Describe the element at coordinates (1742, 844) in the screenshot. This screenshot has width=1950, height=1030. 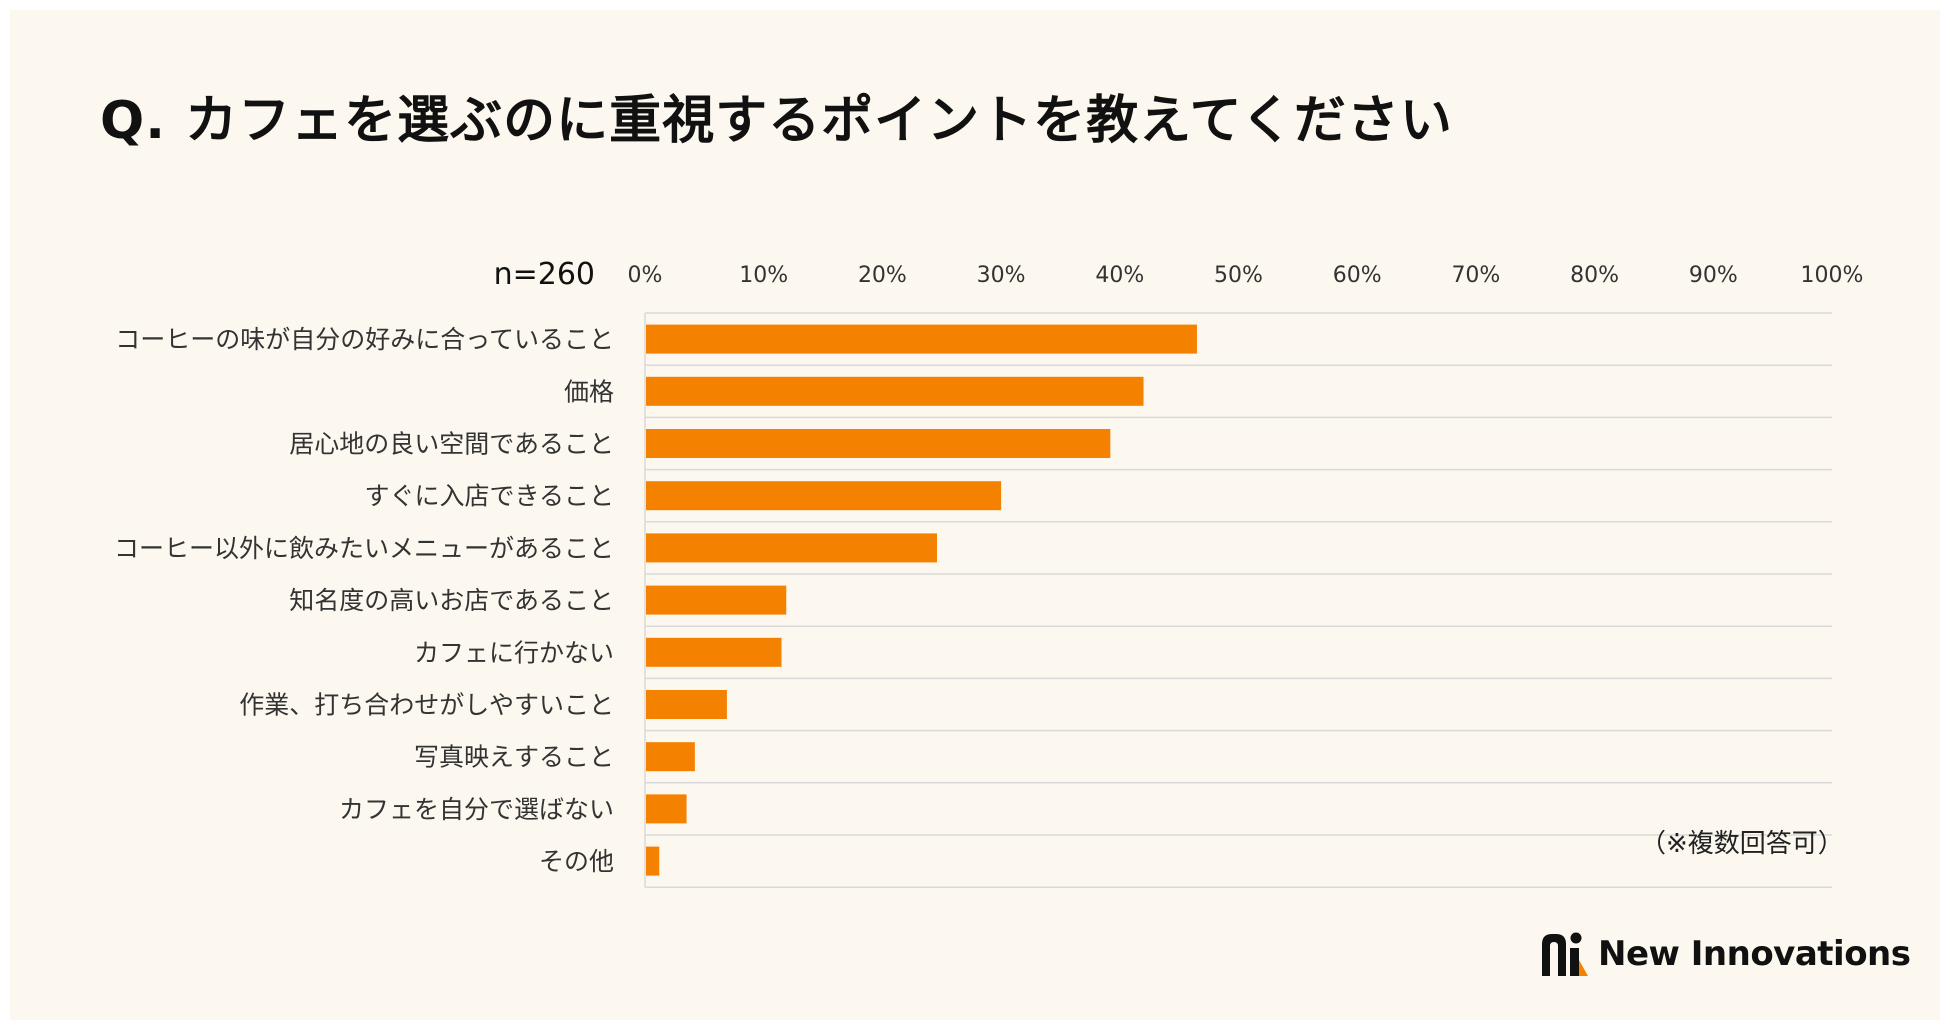
I see `multiple-answer-note: （※複数回答可）` at that location.